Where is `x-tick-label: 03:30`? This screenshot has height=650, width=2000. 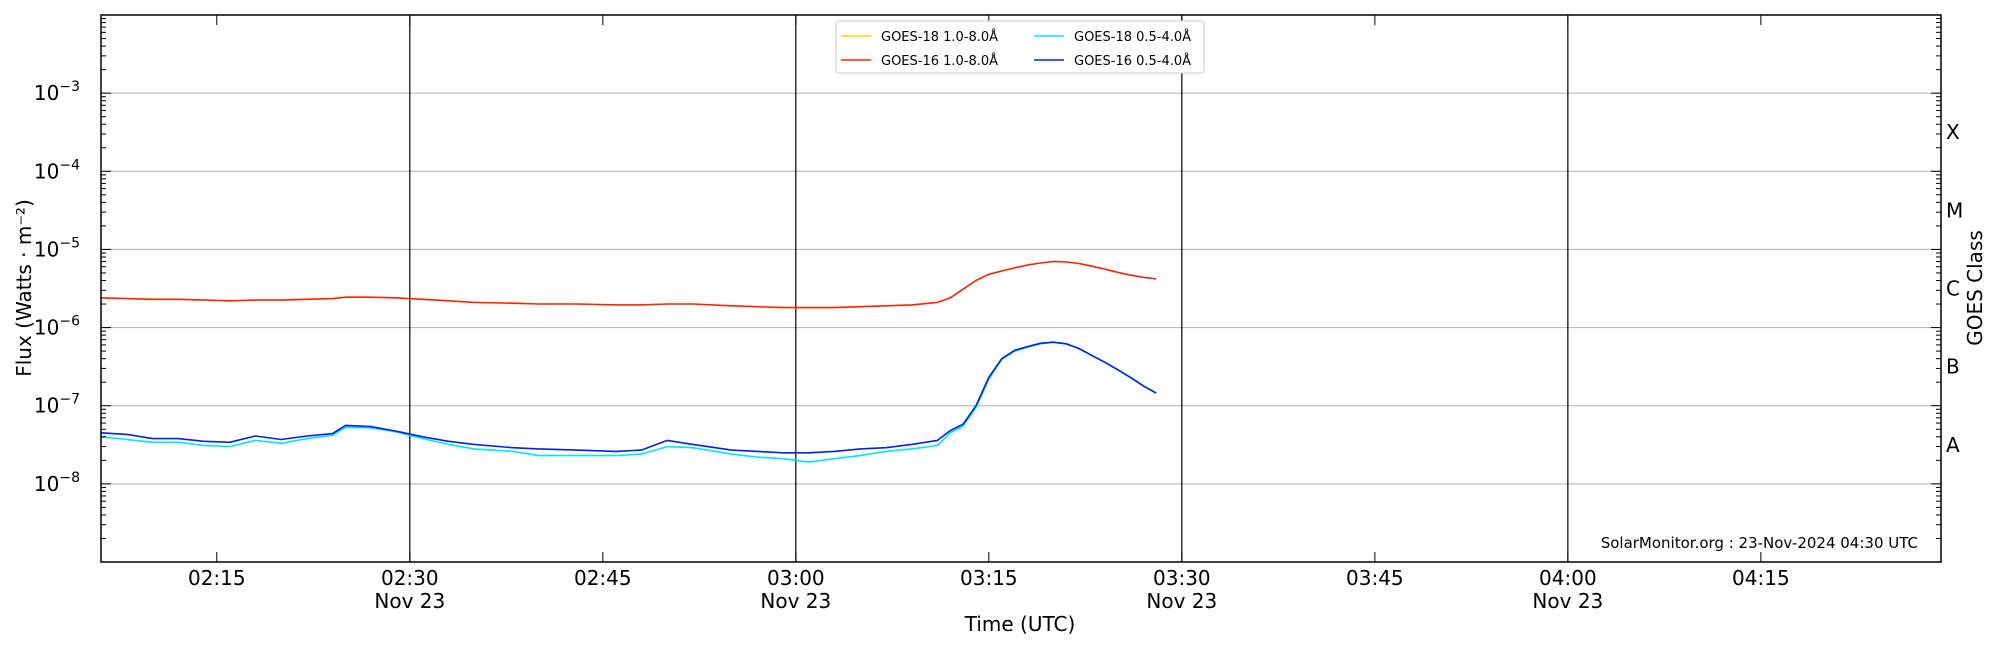 x-tick-label: 03:30 is located at coordinates (1182, 578).